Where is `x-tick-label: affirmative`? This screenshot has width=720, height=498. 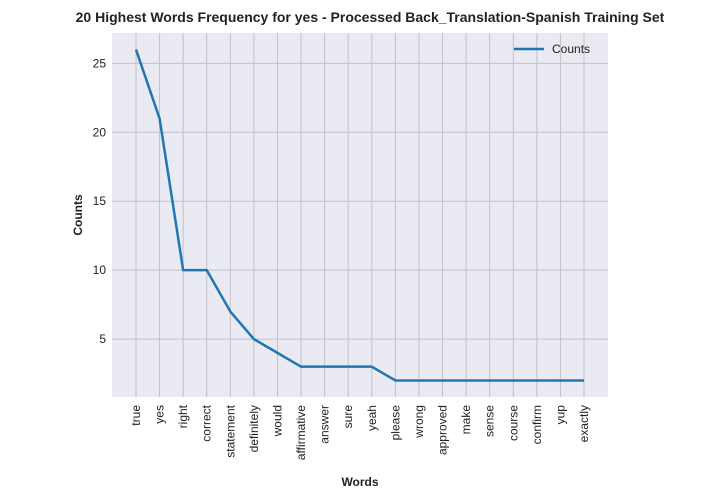
x-tick-label: affirmative is located at coordinates (301, 432).